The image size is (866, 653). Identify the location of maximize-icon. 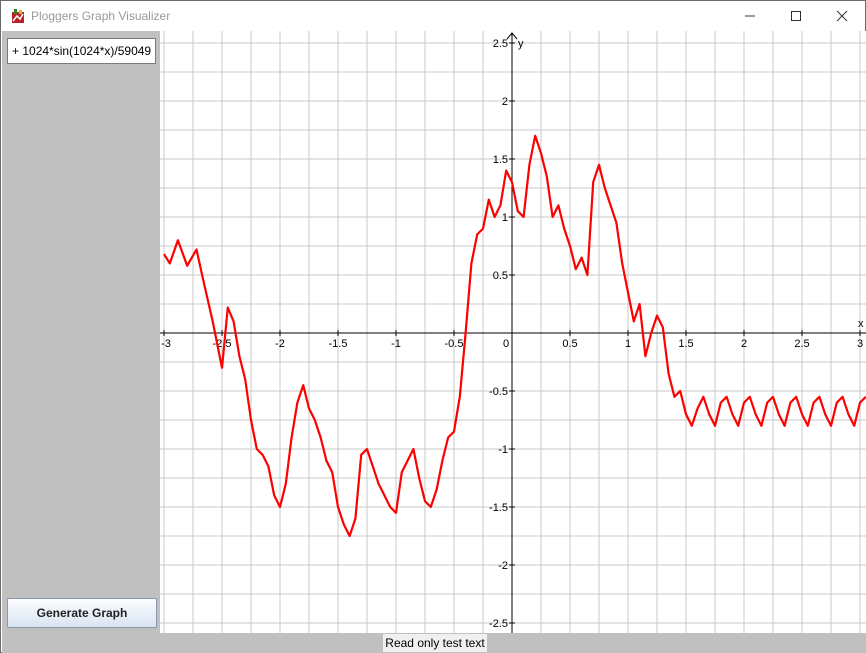
(796, 16).